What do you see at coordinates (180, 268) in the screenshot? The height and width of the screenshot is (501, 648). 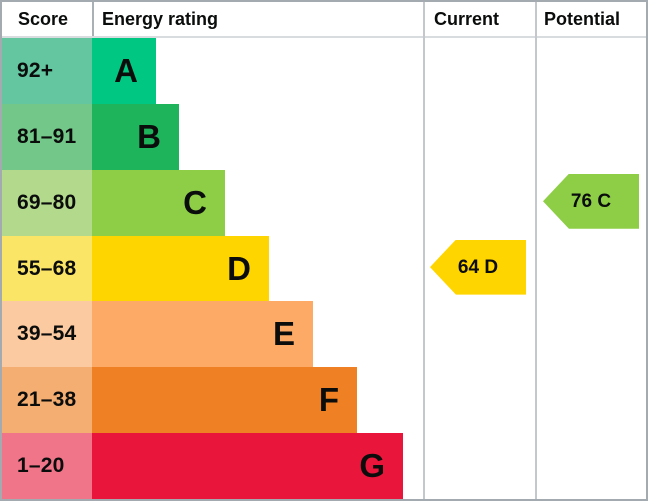 I see `band-bar-d: D` at bounding box center [180, 268].